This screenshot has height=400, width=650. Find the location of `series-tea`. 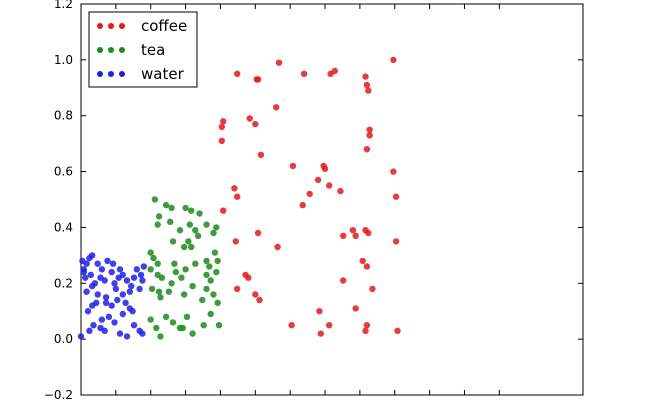

series-tea is located at coordinates (185, 268).